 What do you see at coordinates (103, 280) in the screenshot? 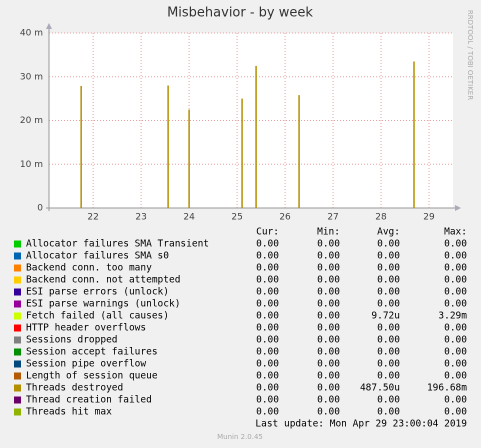
I see `legend-name: Backend conn. not attempted` at bounding box center [103, 280].